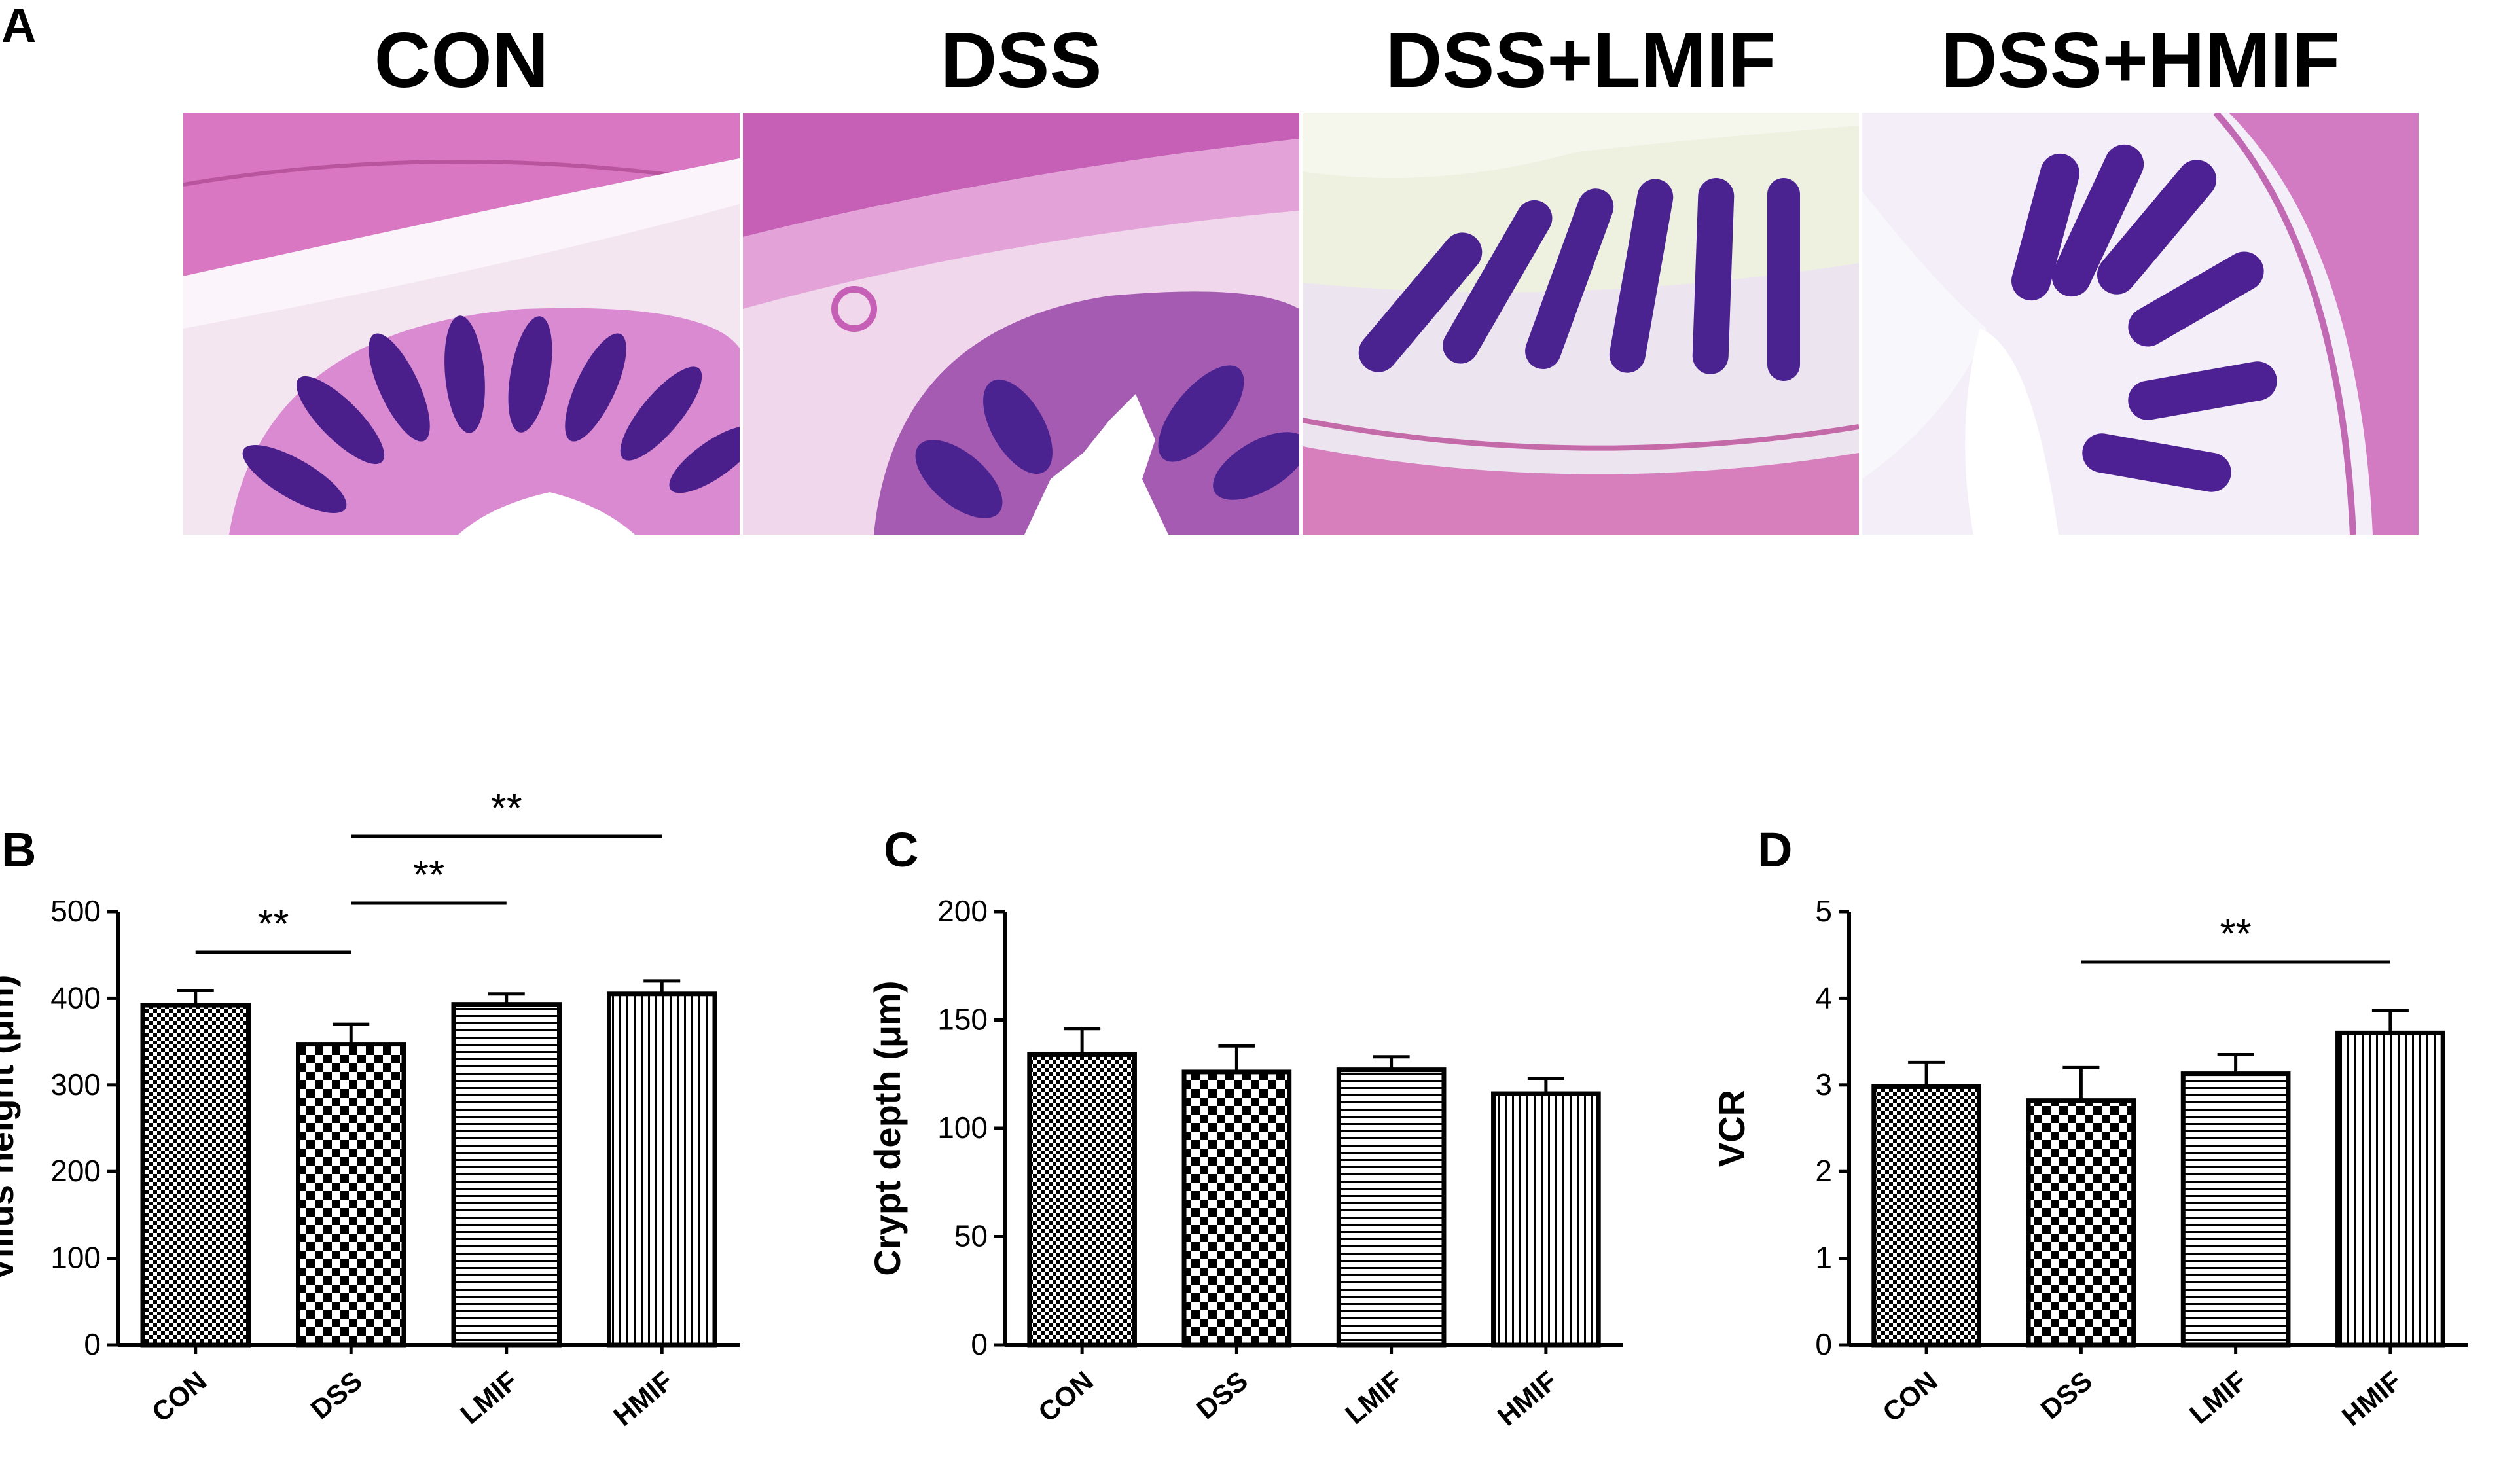  What do you see at coordinates (1021, 324) in the screenshot?
I see `micrograph-dss` at bounding box center [1021, 324].